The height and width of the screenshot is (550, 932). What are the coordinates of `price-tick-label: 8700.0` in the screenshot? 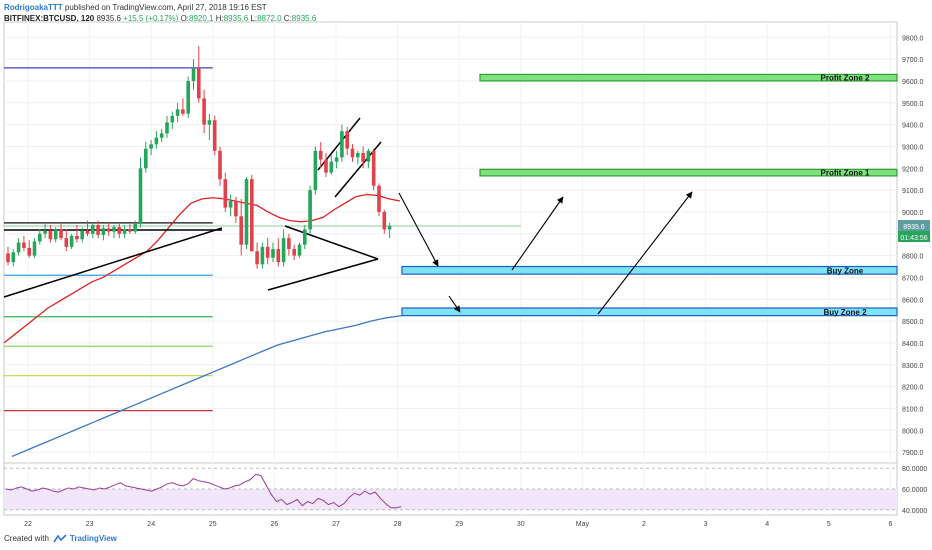 It's located at (913, 278).